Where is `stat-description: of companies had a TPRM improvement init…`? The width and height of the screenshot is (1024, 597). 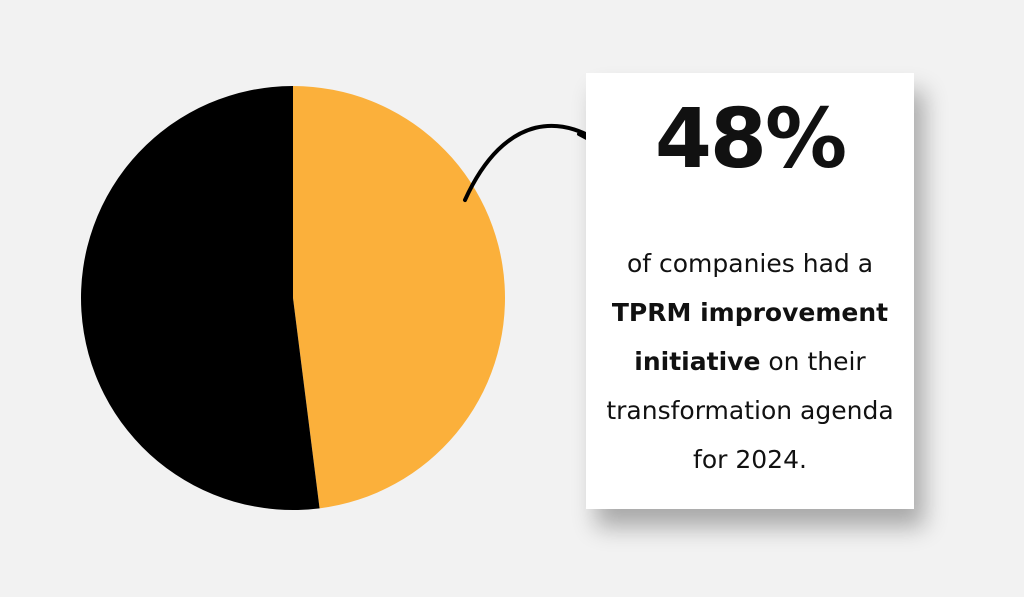 stat-description: of companies had a TPRM improvement init… is located at coordinates (750, 361).